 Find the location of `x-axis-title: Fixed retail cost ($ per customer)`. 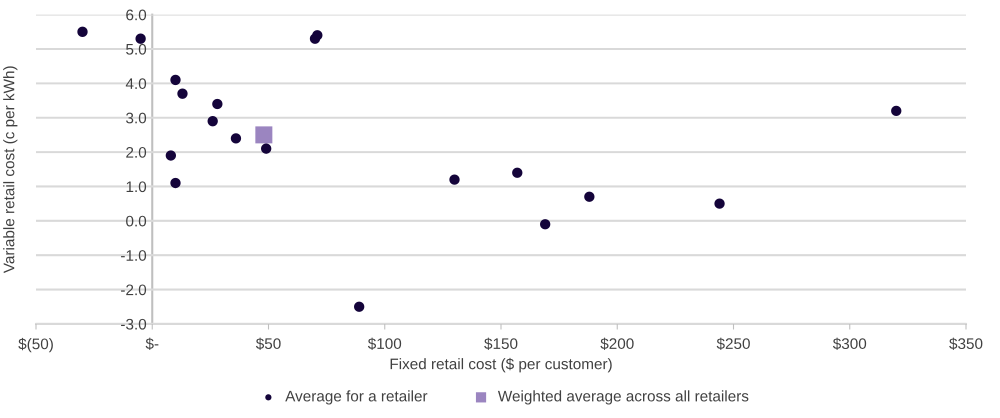

x-axis-title: Fixed retail cost ($ per customer) is located at coordinates (501, 365).